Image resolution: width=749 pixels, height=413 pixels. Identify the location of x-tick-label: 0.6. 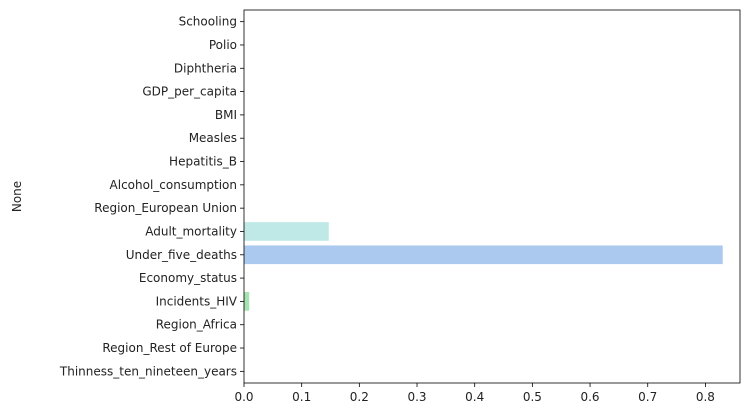
(589, 397).